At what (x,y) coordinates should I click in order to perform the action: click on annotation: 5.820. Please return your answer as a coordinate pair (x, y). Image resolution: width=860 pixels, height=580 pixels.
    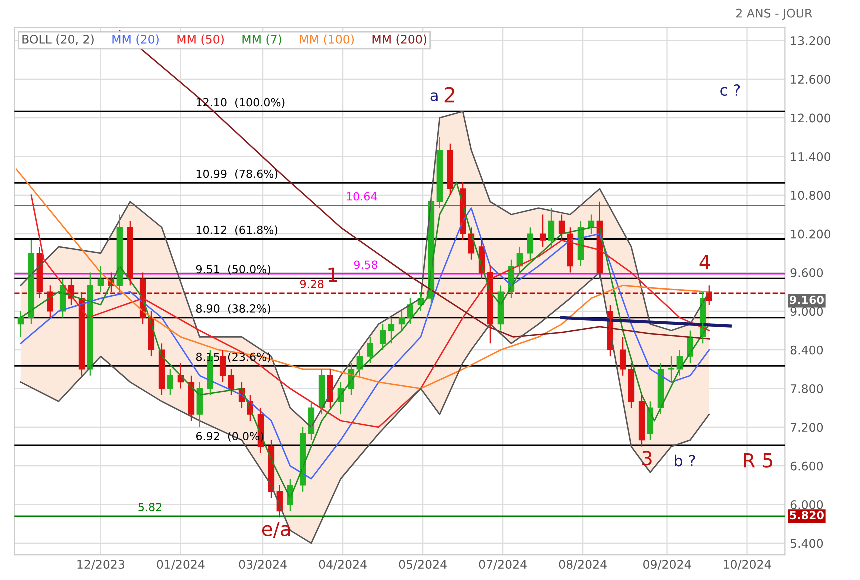
    Looking at the image, I should click on (807, 515).